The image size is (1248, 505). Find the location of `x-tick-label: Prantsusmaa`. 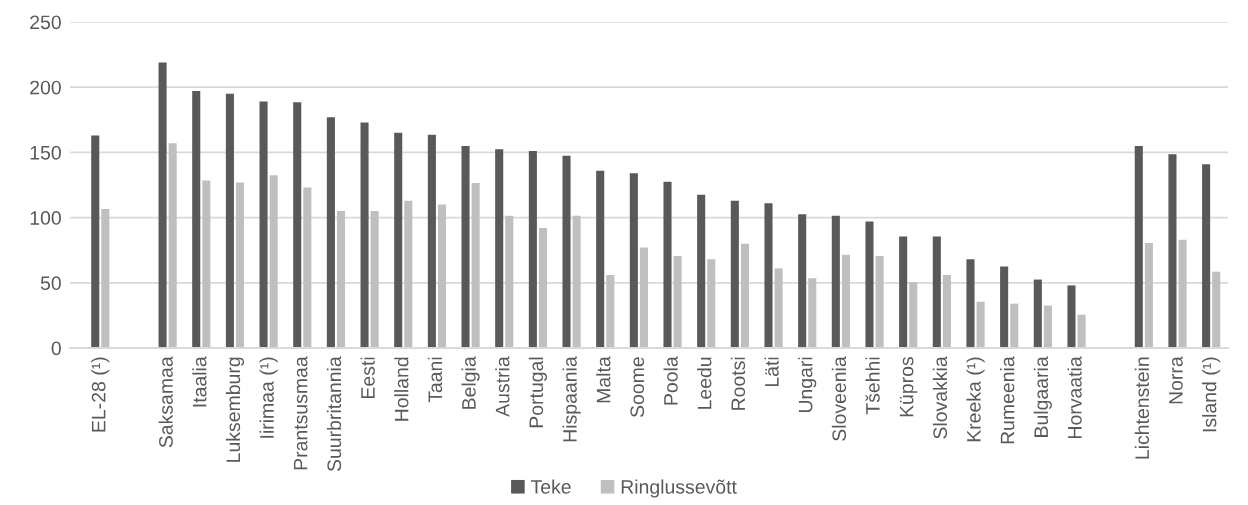

x-tick-label: Prantsusmaa is located at coordinates (300, 413).